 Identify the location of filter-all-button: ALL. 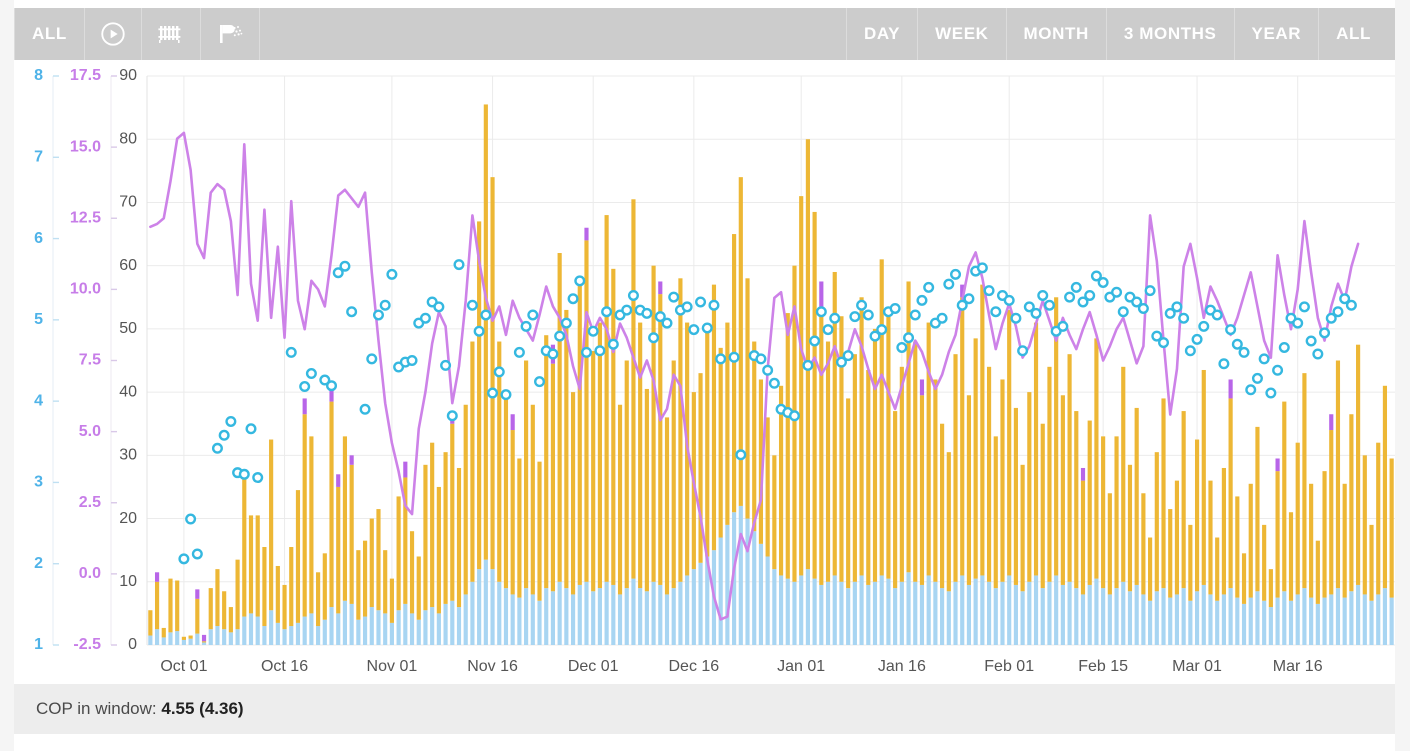
(49, 34).